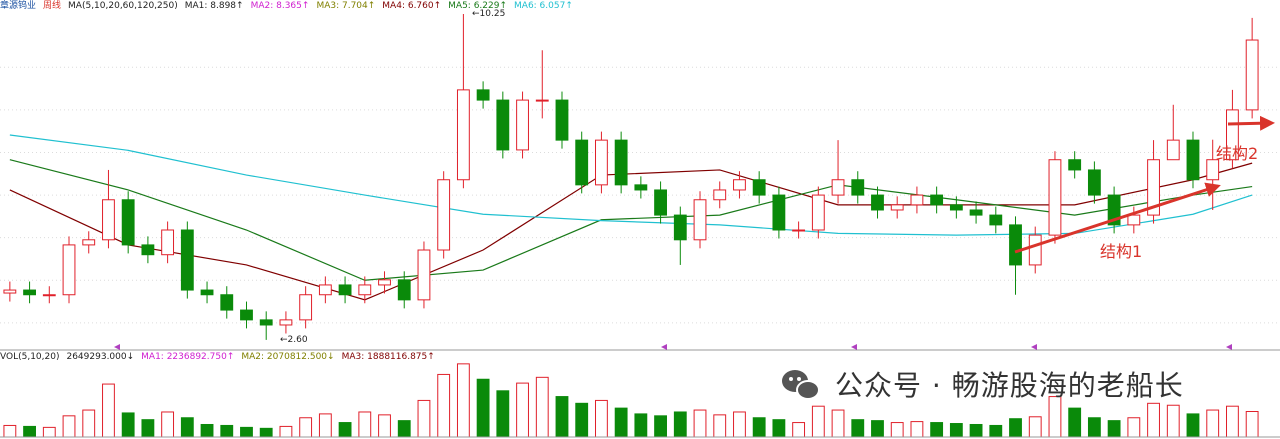  What do you see at coordinates (412, 6) in the screenshot?
I see `readout: MA4: 6.760↑` at bounding box center [412, 6].